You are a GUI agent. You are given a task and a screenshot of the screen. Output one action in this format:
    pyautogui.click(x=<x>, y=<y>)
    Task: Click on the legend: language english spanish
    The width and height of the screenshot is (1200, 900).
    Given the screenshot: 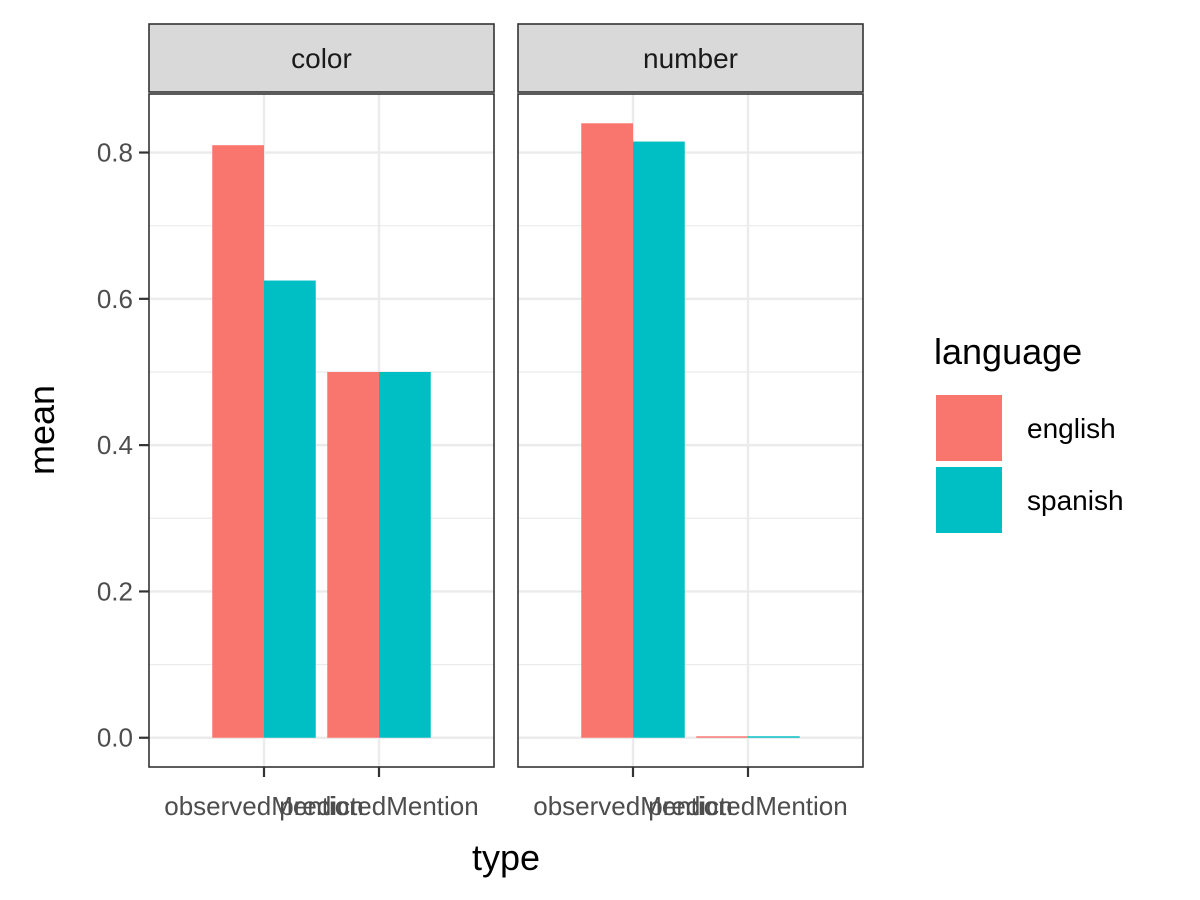 What is the action you would take?
    pyautogui.click(x=1029, y=432)
    